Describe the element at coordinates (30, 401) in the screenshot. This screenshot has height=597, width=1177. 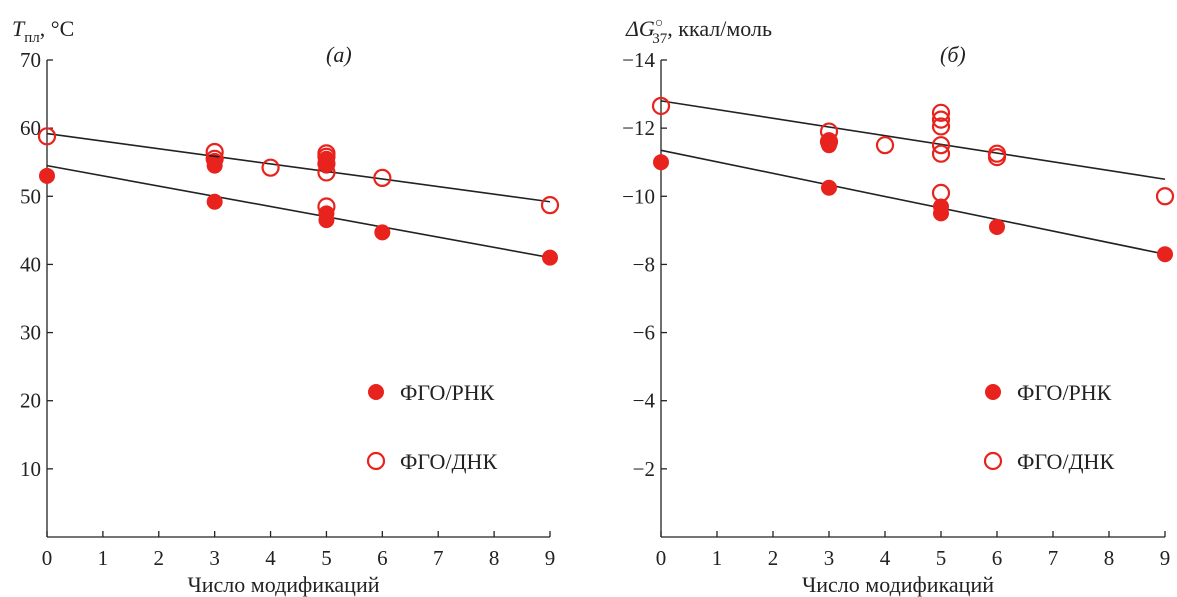
I see `y-tick-label: 20` at that location.